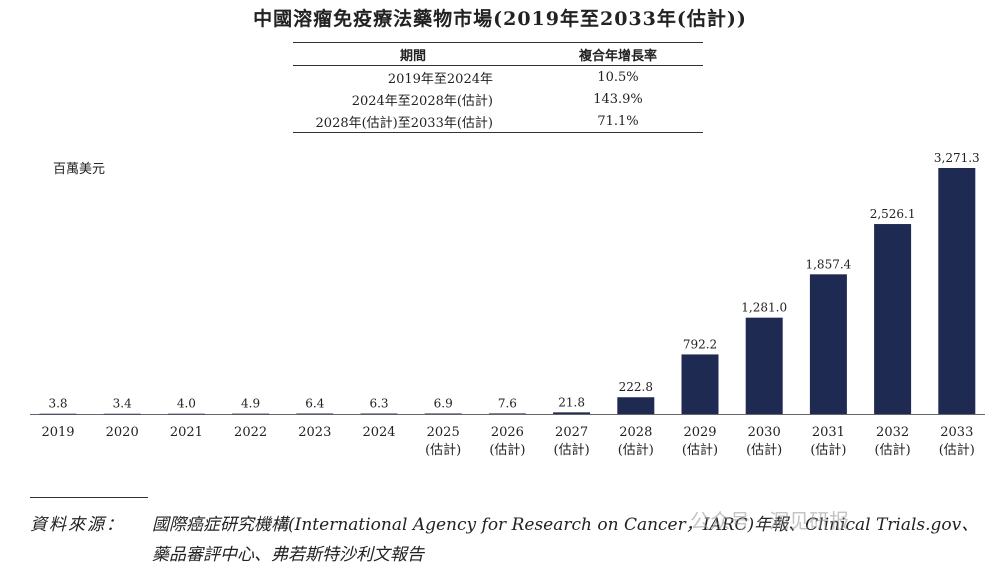 This screenshot has height=572, width=1000. What do you see at coordinates (251, 414) in the screenshot?
I see `bar-2022` at bounding box center [251, 414].